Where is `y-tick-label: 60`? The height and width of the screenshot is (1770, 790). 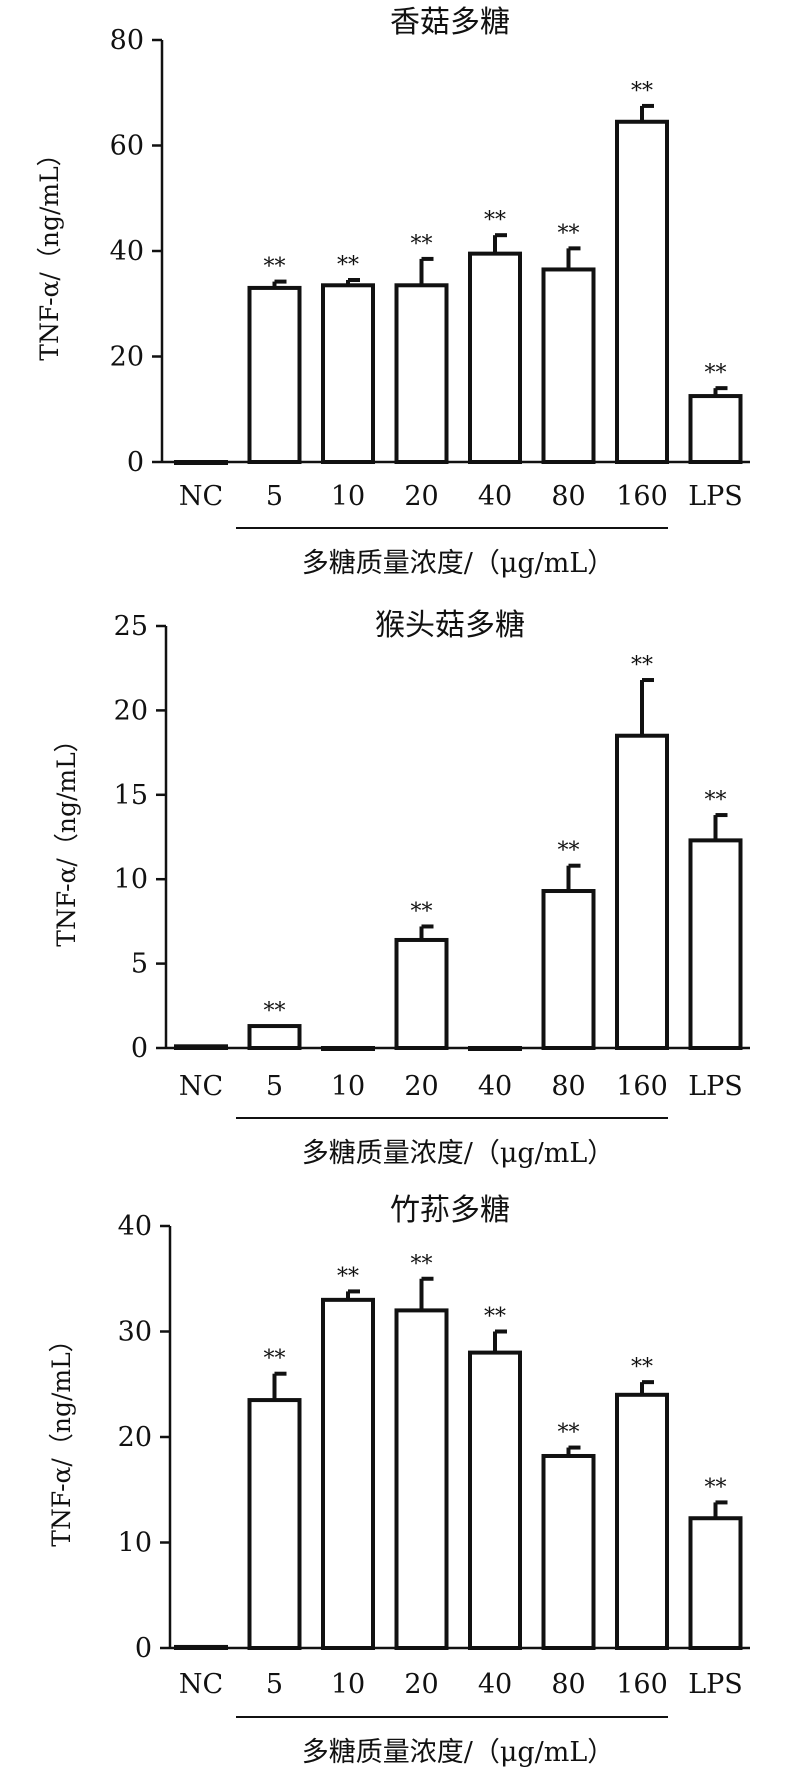
y-tick-label: 60 is located at coordinates (127, 146).